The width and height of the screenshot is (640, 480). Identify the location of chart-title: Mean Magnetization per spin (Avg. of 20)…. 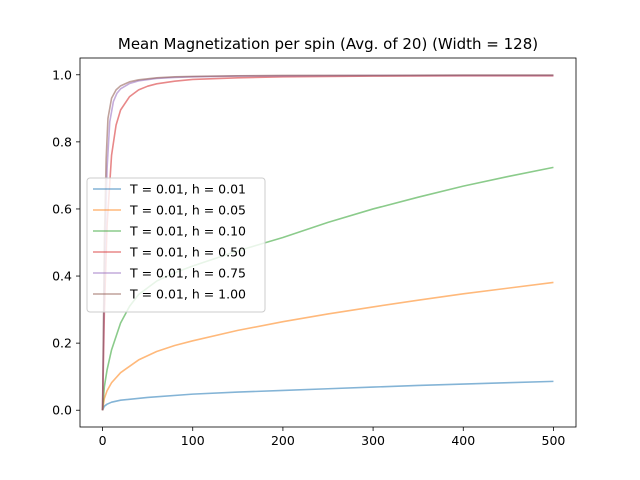
(328, 44).